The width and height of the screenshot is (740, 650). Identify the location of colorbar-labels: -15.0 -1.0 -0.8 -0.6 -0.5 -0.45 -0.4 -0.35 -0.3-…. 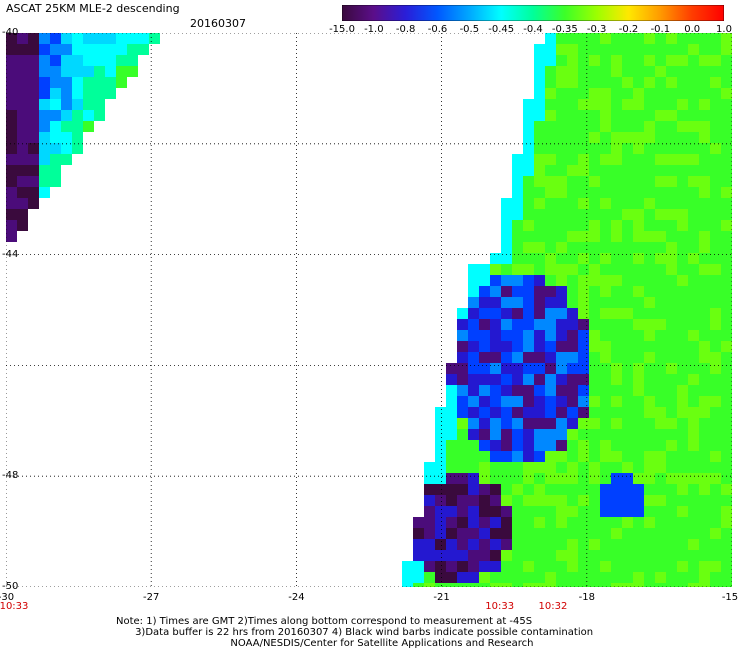
(534, 30).